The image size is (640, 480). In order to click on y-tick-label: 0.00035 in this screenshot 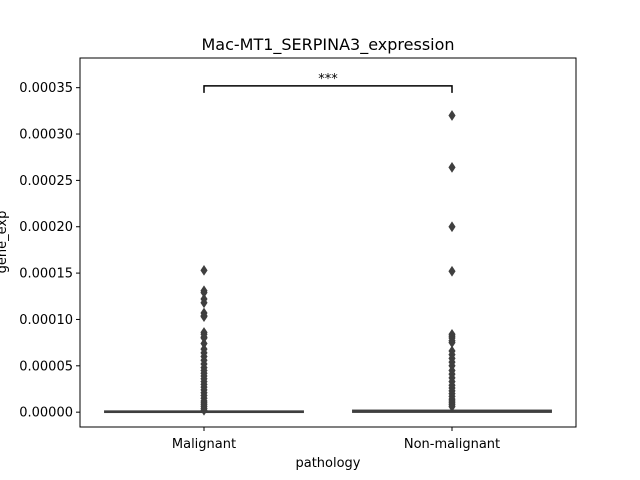, I will do `click(46, 88)`.